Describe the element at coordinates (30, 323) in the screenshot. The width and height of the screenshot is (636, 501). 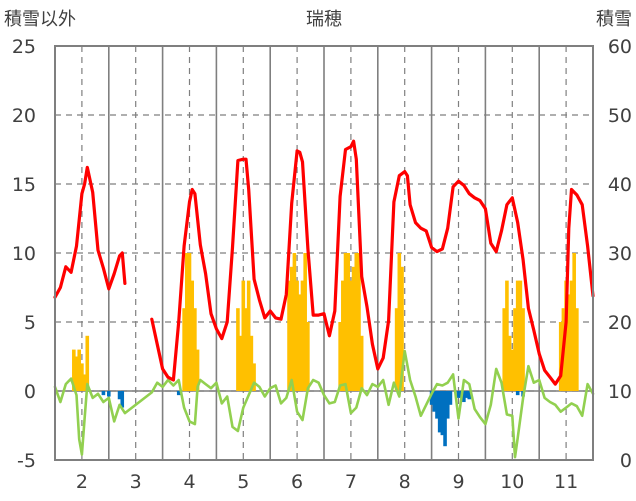
I see `y-left-tick-label: 5` at that location.